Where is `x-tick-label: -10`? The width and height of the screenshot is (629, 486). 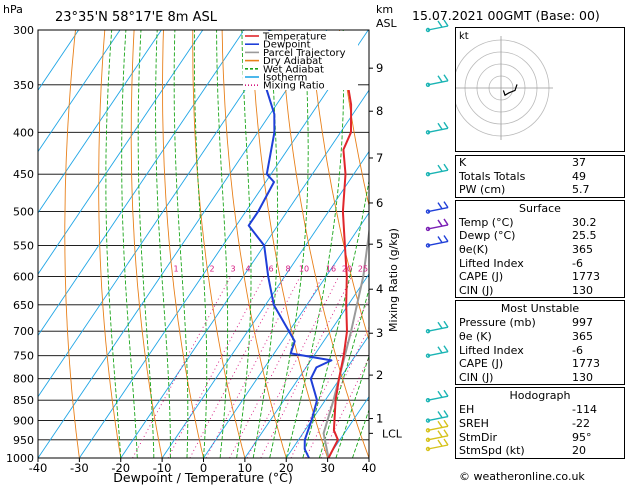 x-tick-label: -10 is located at coordinates (162, 468).